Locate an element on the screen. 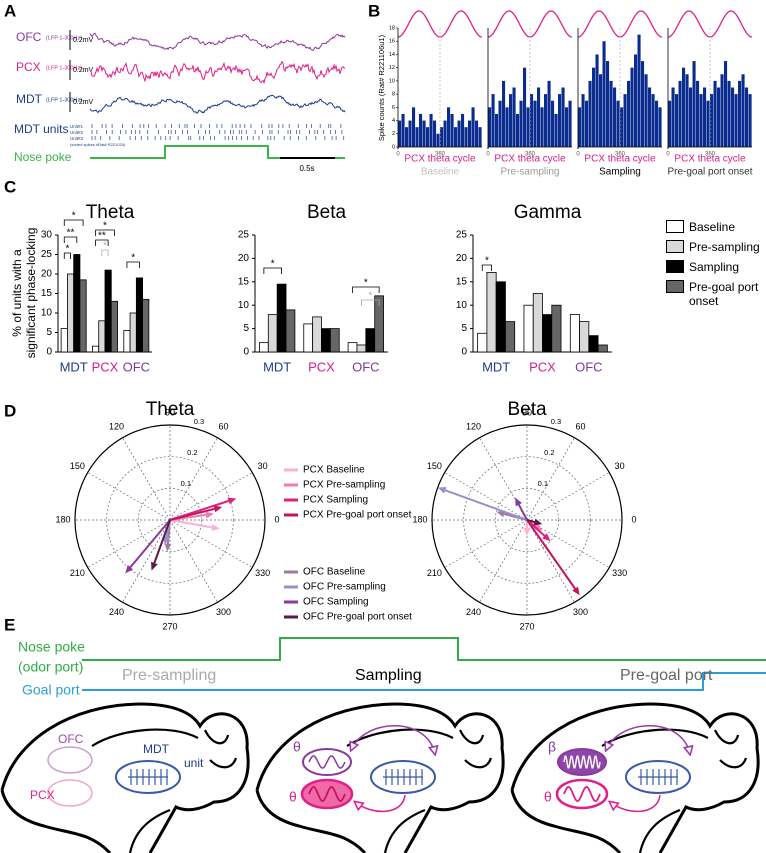 This screenshot has width=766, height=853. theta-tick-label: 330 is located at coordinates (619, 573).